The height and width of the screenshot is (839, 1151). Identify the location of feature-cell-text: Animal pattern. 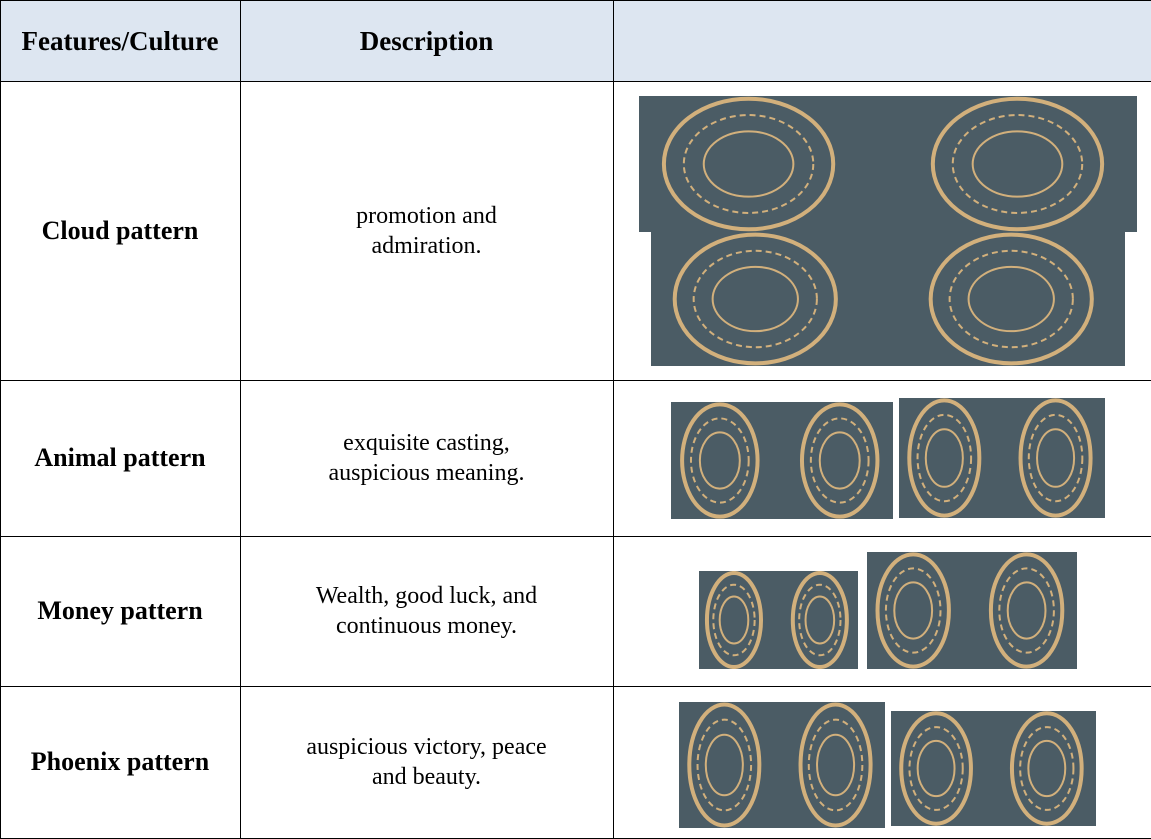
(120, 457).